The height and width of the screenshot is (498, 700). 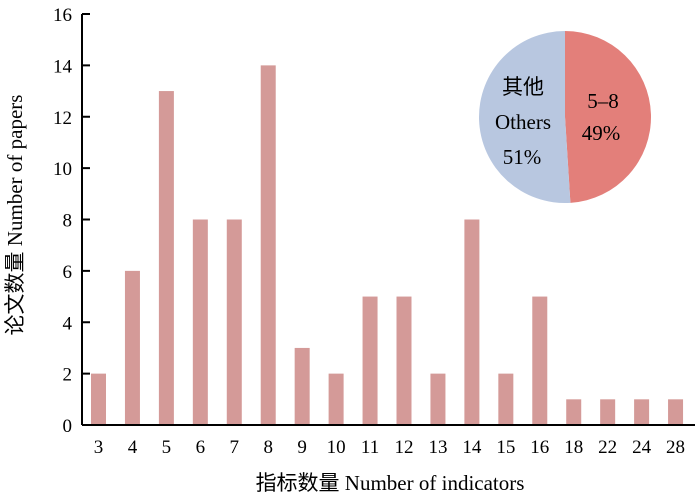 I want to click on x-tick-label: 24, so click(x=642, y=447).